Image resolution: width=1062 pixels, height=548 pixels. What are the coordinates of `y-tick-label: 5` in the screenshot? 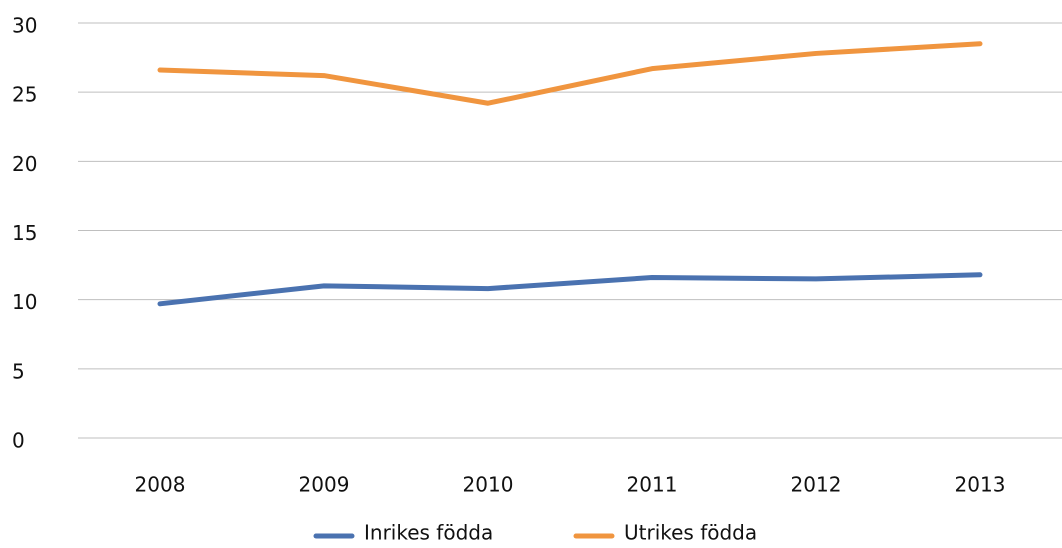 It's located at (18, 371).